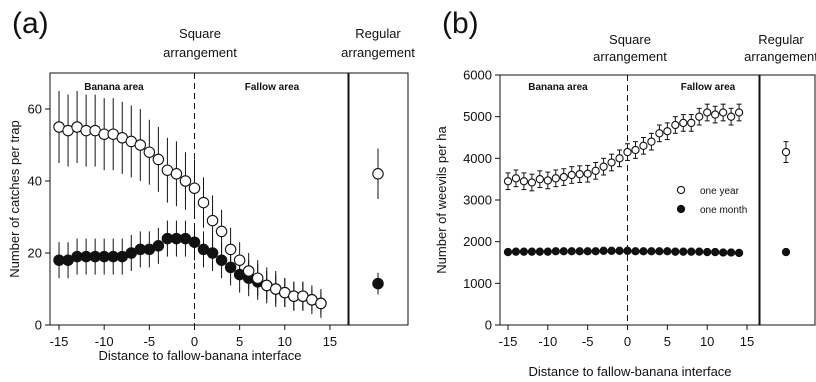 This screenshot has height=382, width=816. I want to click on panel-b-header-left-line2: arrangement, so click(630, 56).